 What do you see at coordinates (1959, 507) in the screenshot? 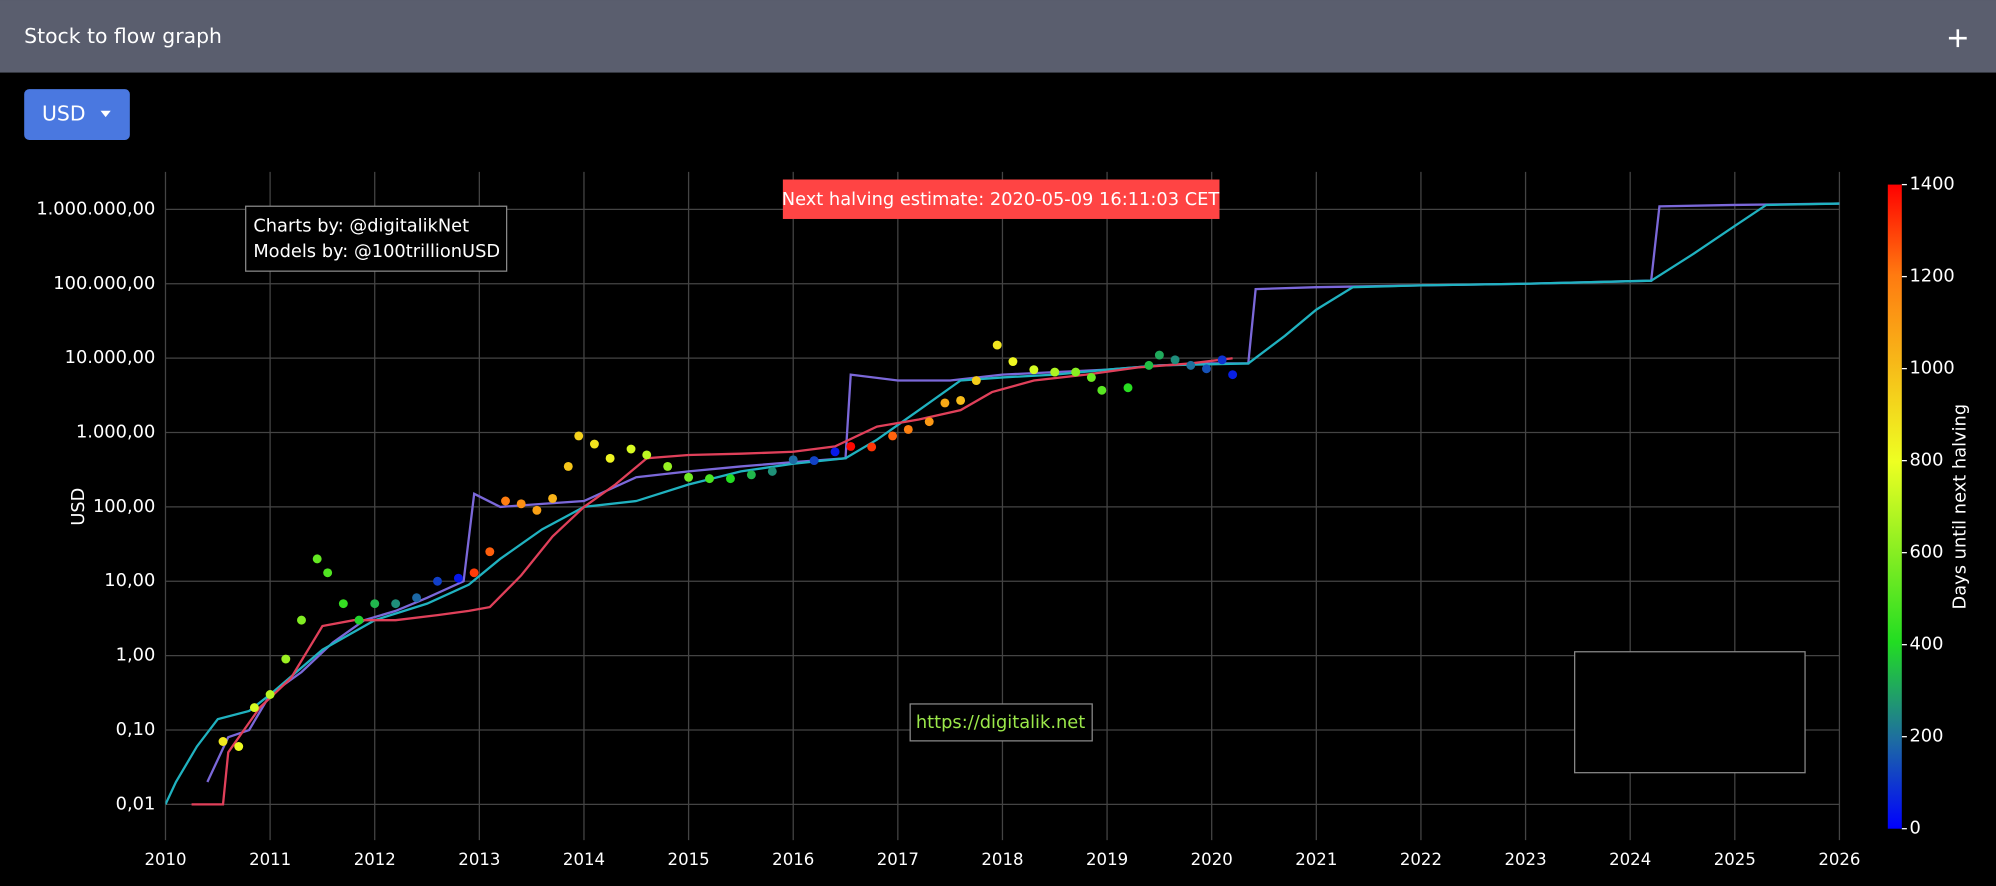
I see `colorbar-title: Days until next halving` at bounding box center [1959, 507].